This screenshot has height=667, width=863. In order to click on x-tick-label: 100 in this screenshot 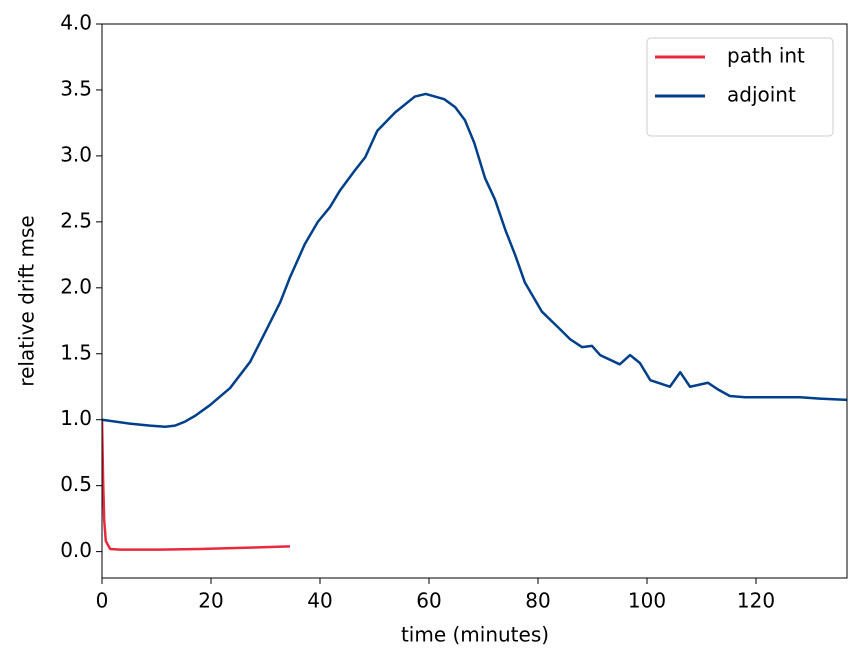, I will do `click(647, 601)`.